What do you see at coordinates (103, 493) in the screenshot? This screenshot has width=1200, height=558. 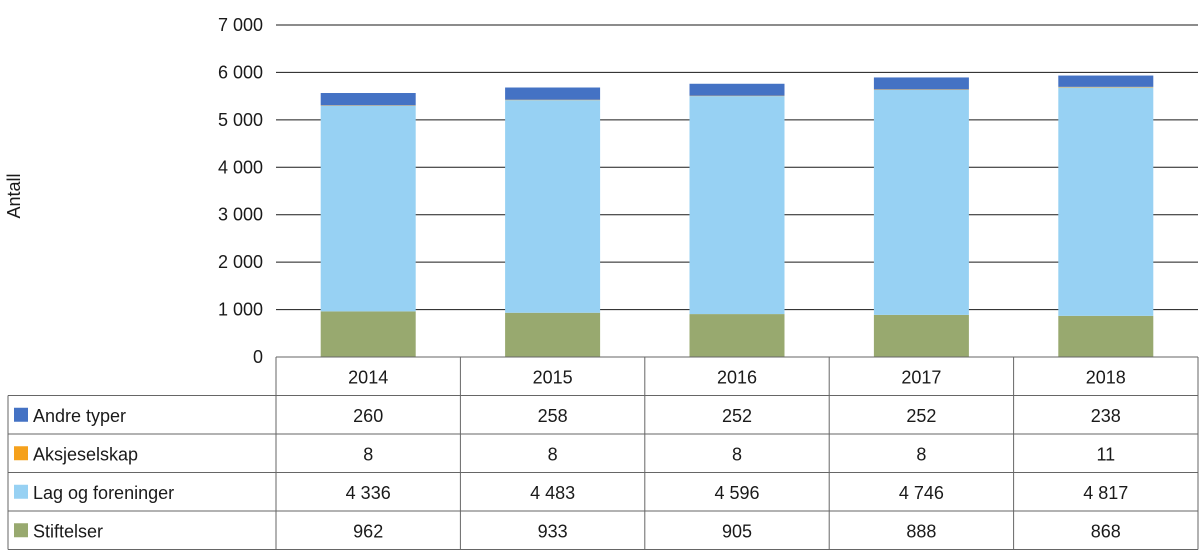 I see `legend-label: Lag og foreninger` at bounding box center [103, 493].